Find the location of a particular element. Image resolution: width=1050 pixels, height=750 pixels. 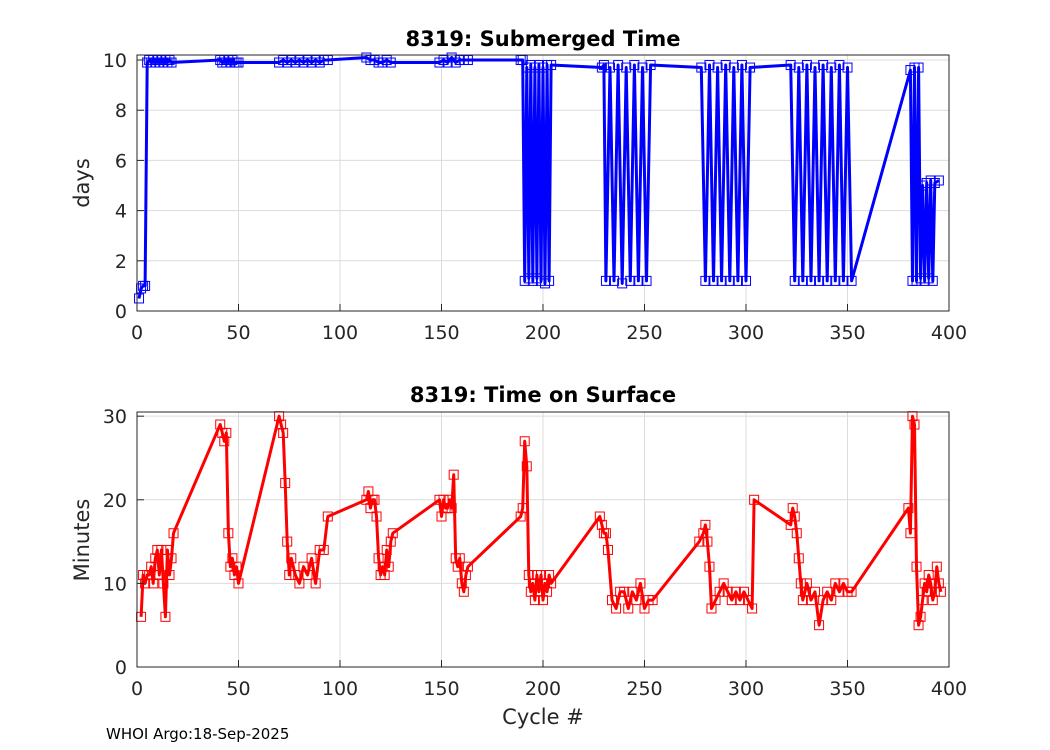

submerged-y-tick-label: 4 is located at coordinates (121, 212).